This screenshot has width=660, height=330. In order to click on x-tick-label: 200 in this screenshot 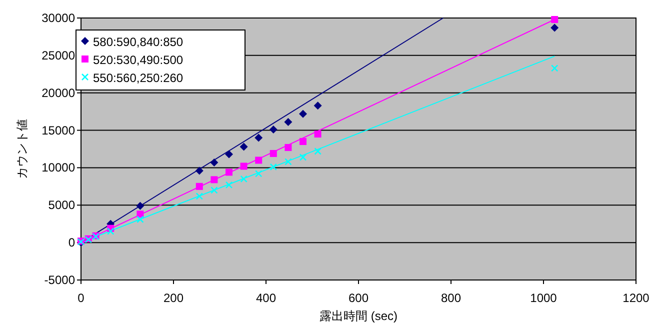, I will do `click(173, 298)`.